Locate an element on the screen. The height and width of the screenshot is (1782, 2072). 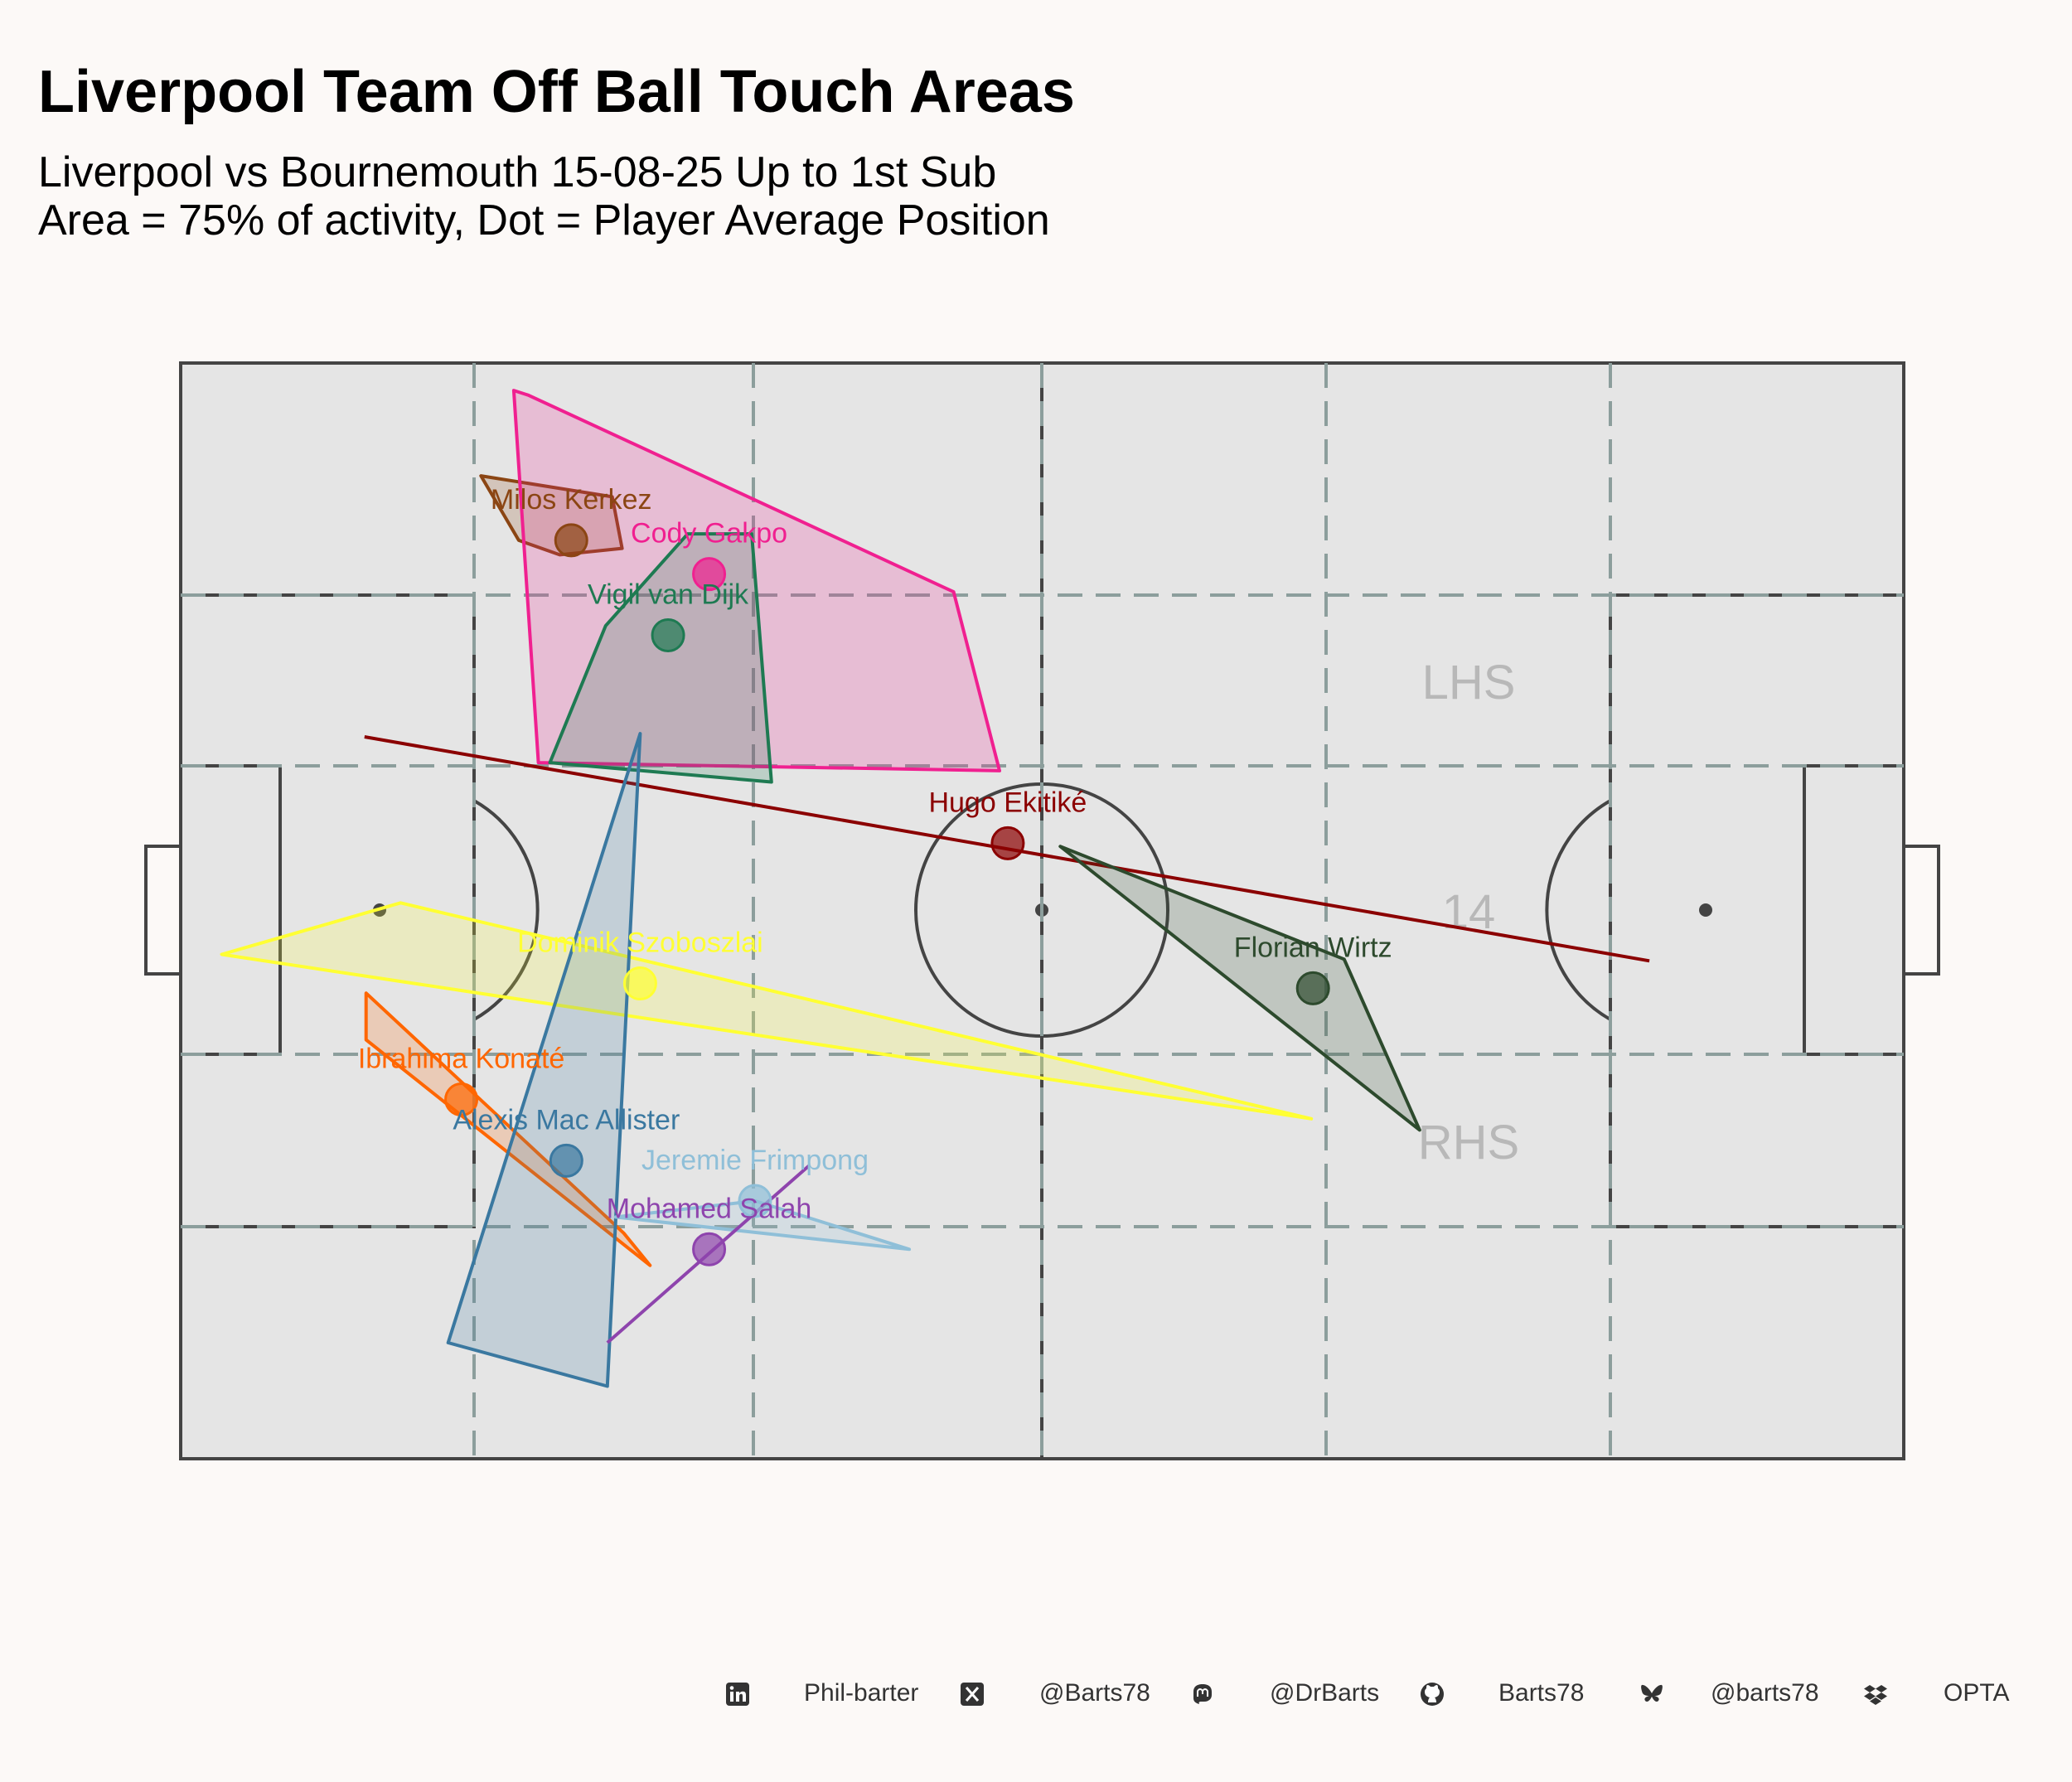
footer-x-text: @Barts78 is located at coordinates (1094, 1693).